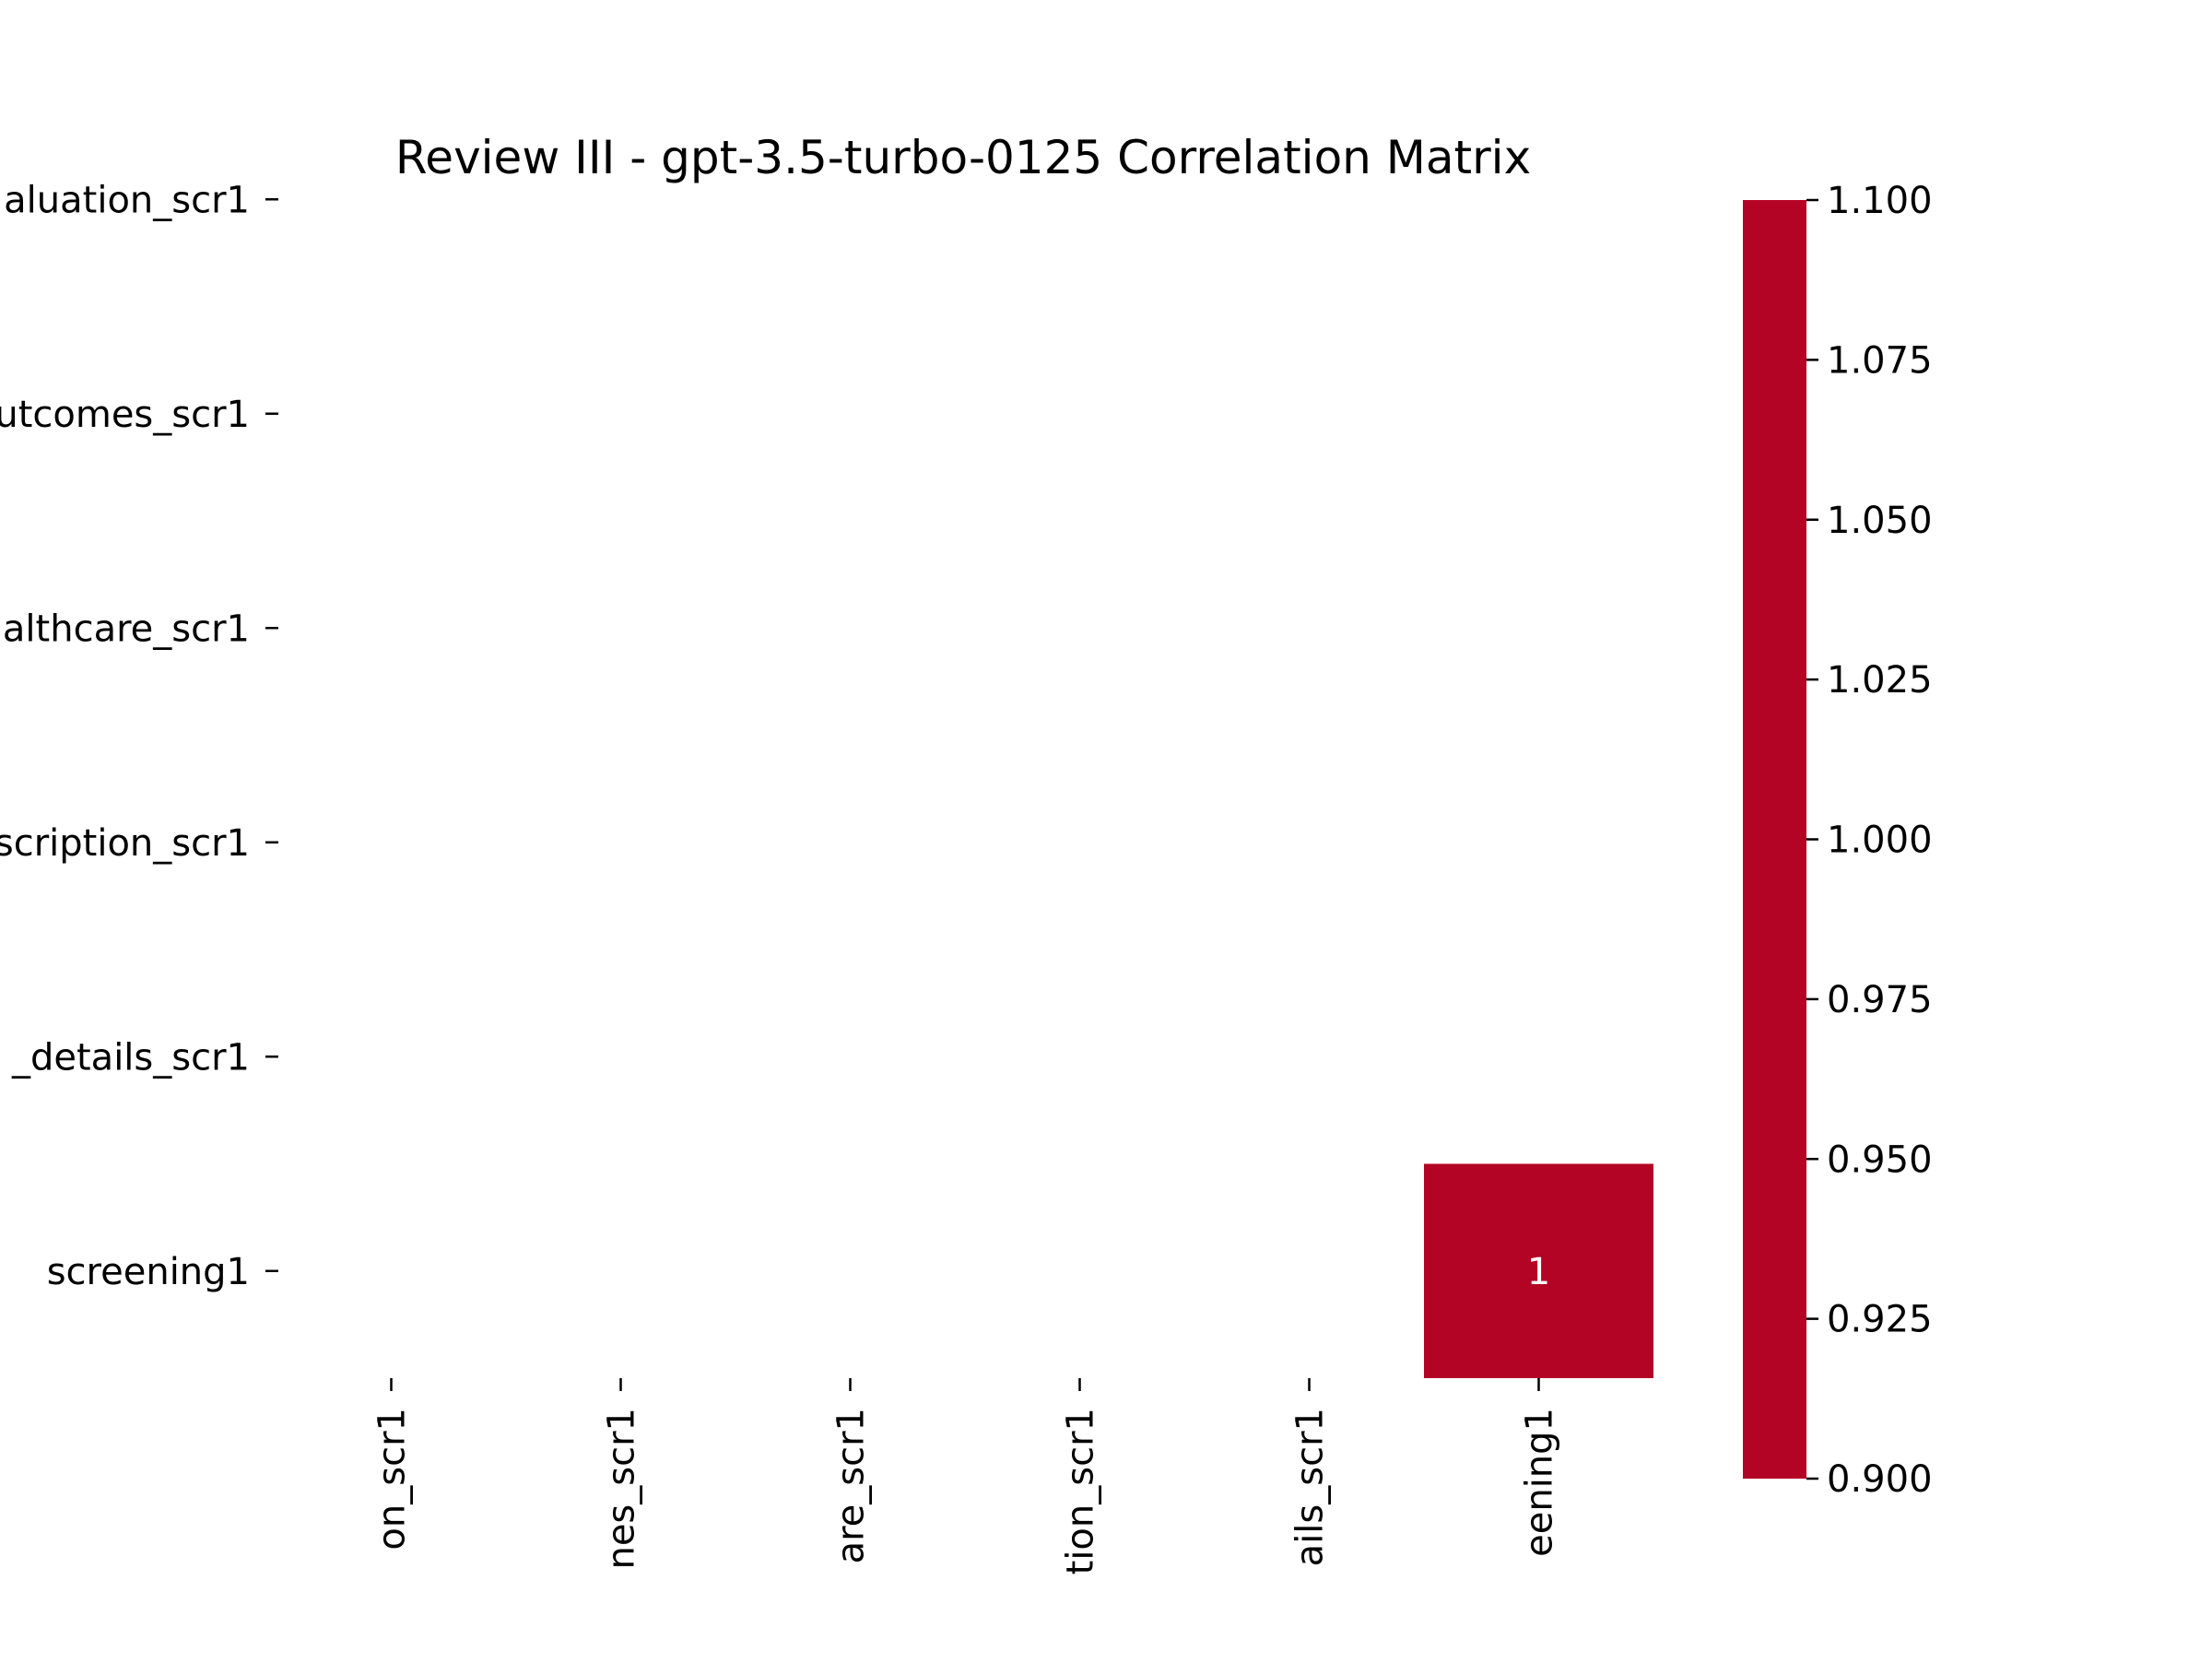  What do you see at coordinates (126, 628) in the screenshot?
I see `y-tick-label: althcare_scr1` at bounding box center [126, 628].